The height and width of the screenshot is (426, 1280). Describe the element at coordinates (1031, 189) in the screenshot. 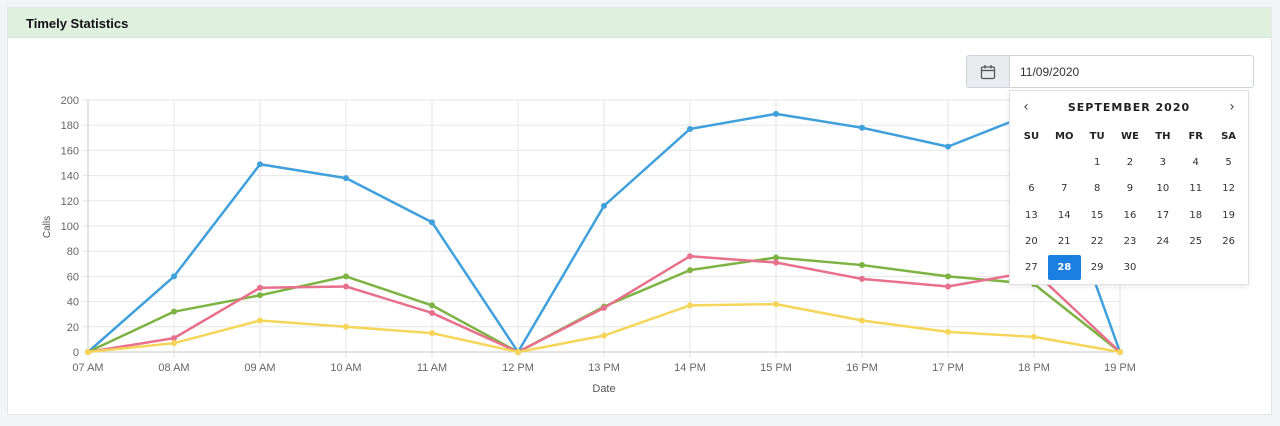

I see `calendar-day: 6` at that location.